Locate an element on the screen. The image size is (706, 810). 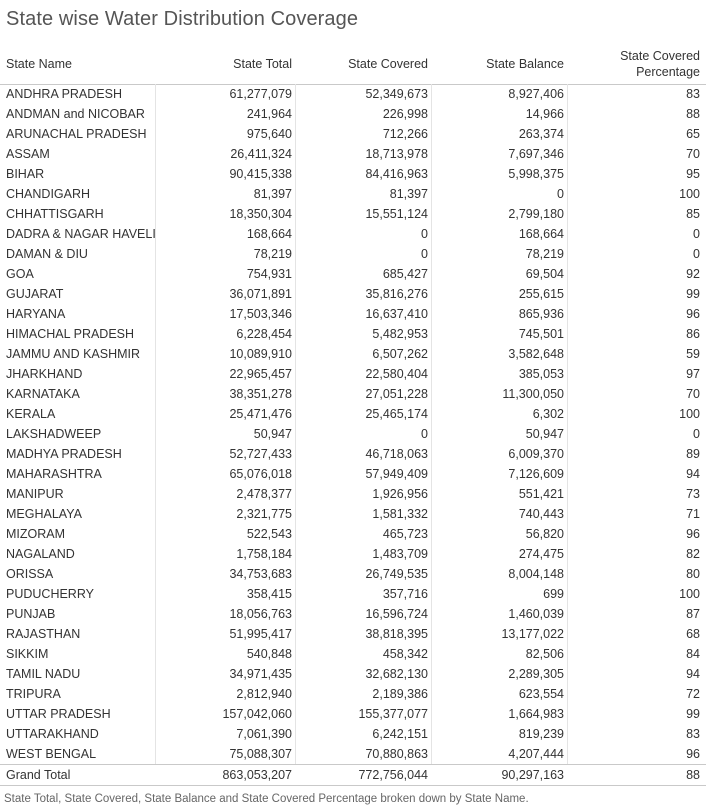
table-row: ARUNACHAL PRADESH 975,640 712,266 263,374 65 is located at coordinates (353, 134).